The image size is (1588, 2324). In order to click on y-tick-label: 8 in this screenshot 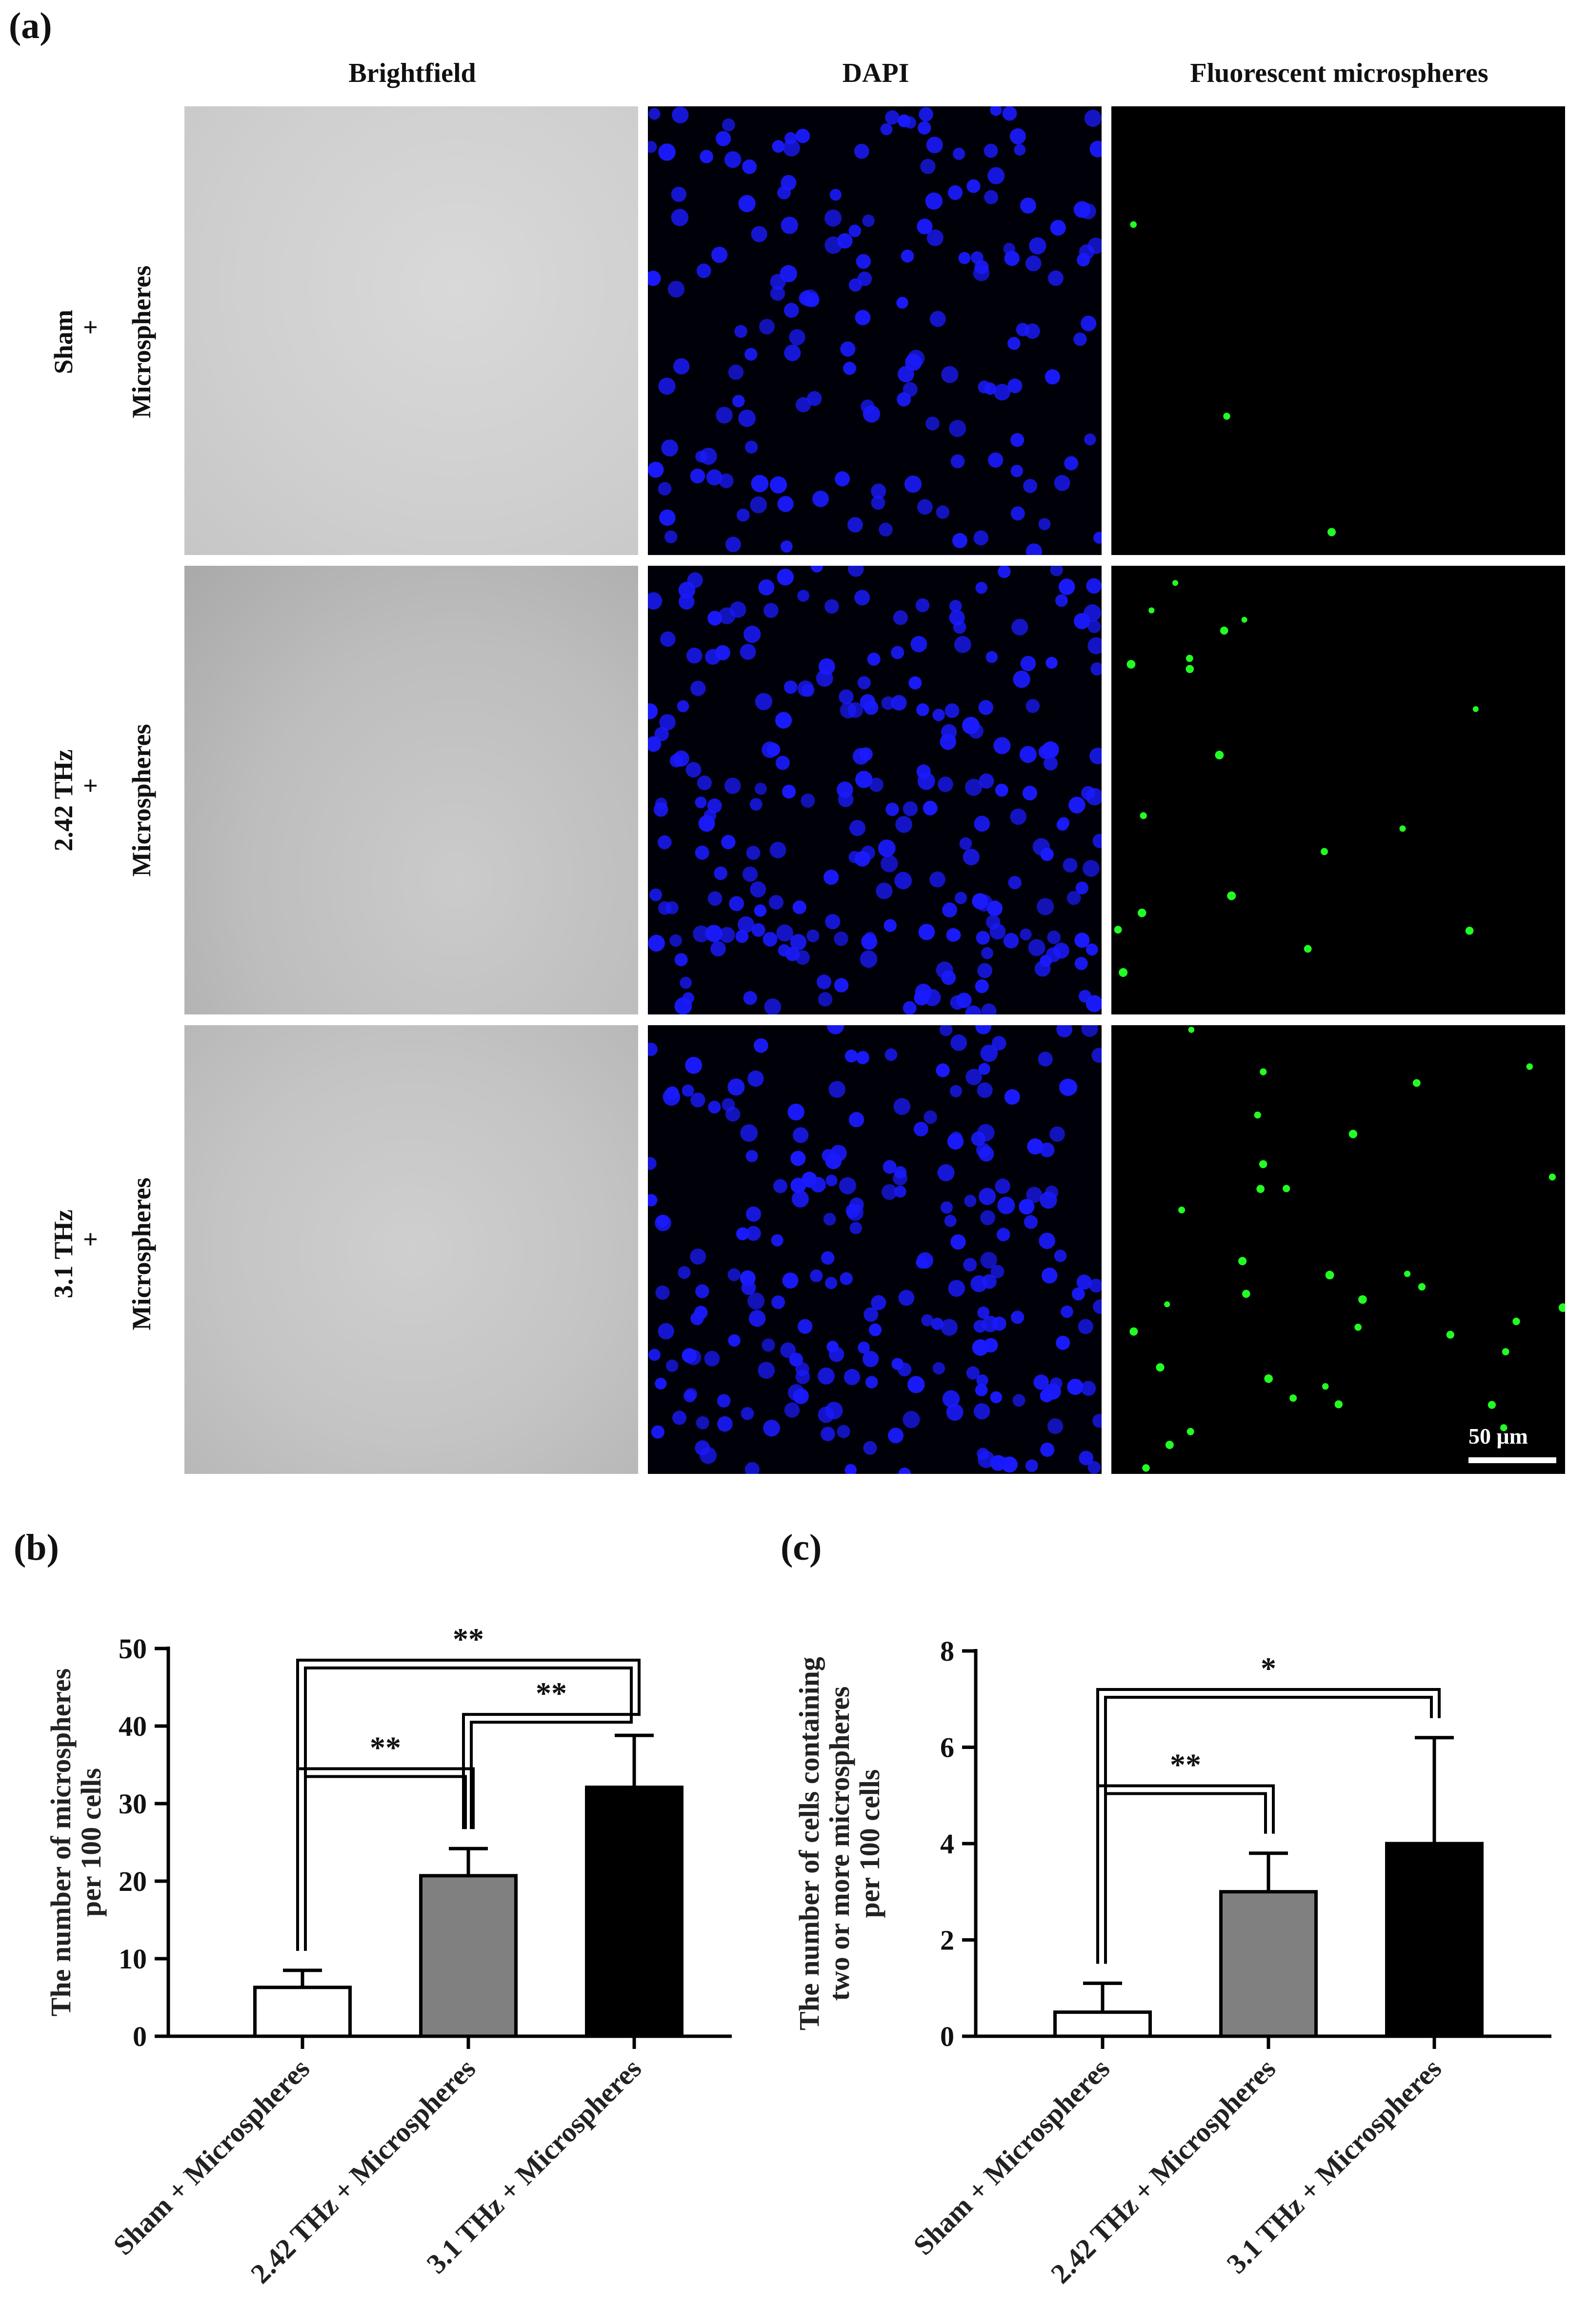, I will do `click(947, 1651)`.